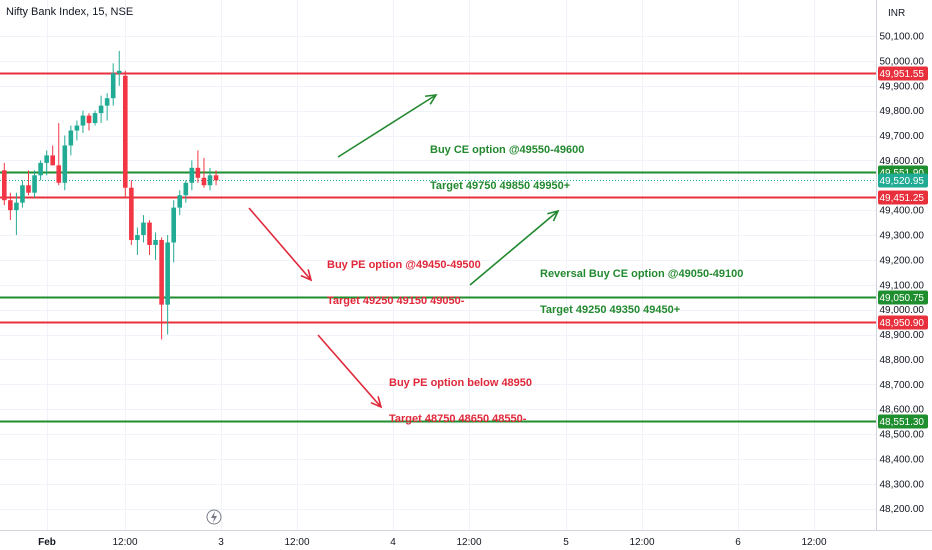 The image size is (932, 550). Describe the element at coordinates (902, 37) in the screenshot. I see `price-tick-label: 50,100.00` at that location.